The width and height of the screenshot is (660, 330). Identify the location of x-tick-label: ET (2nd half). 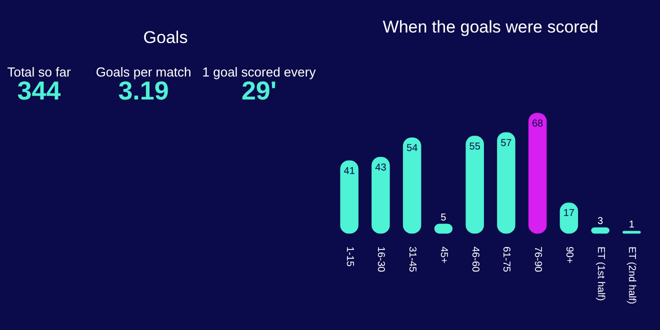
(632, 275).